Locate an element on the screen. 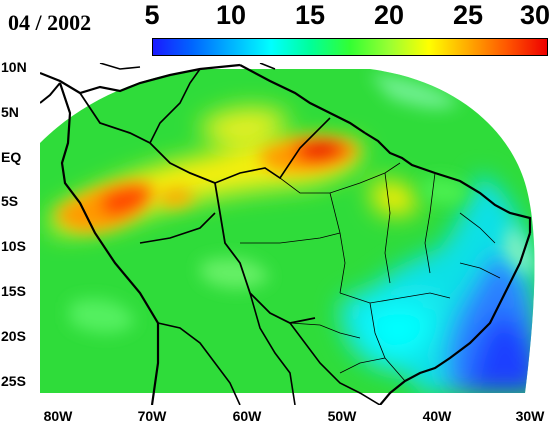 The height and width of the screenshot is (428, 558). colorbar-tick-30: 30 is located at coordinates (535, 15).